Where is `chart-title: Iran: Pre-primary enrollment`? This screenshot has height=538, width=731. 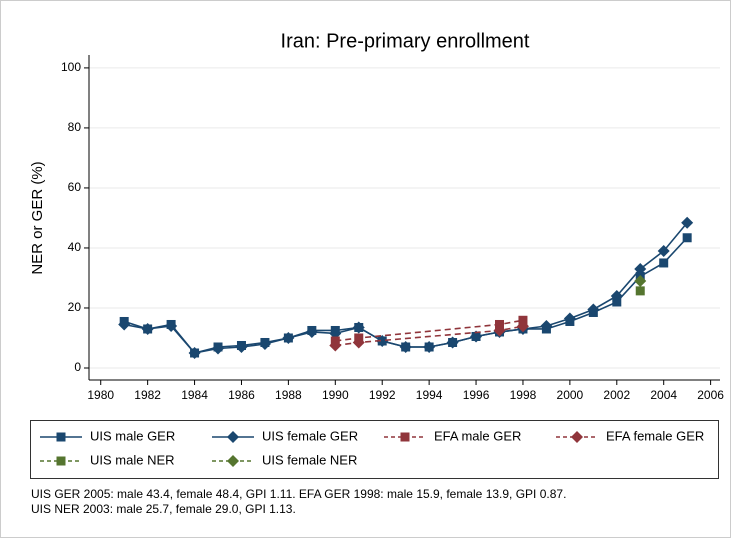
chart-title: Iran: Pre-primary enrollment is located at coordinates (405, 41).